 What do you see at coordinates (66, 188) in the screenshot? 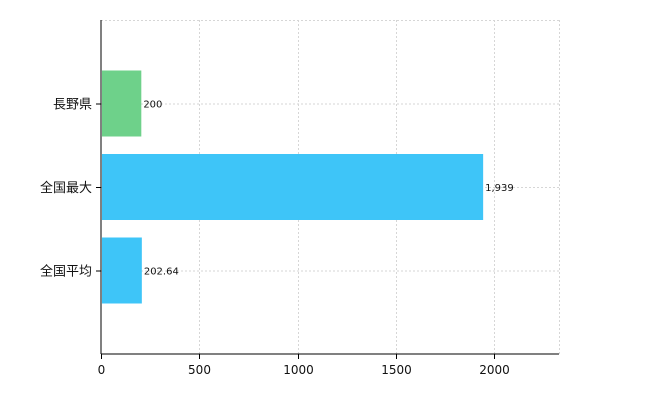
I see `category-label: 全国最大` at bounding box center [66, 188].